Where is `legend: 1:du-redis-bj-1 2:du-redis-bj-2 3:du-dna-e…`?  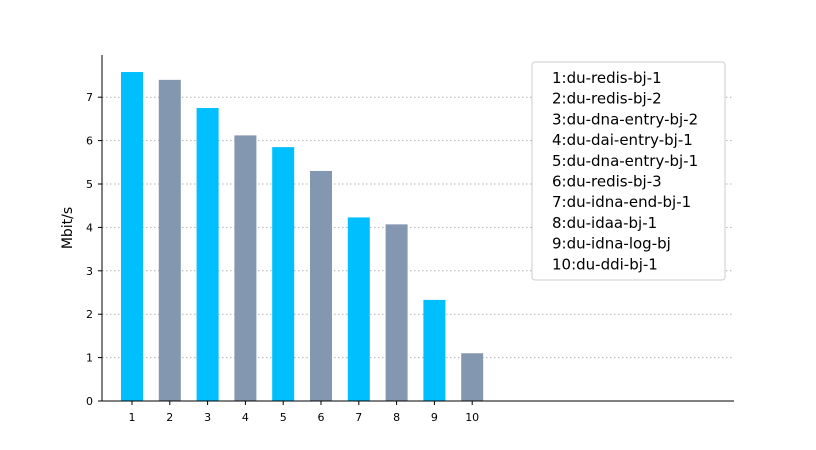 legend: 1:du-redis-bj-1 2:du-redis-bj-2 3:du-dna-e… is located at coordinates (628, 171).